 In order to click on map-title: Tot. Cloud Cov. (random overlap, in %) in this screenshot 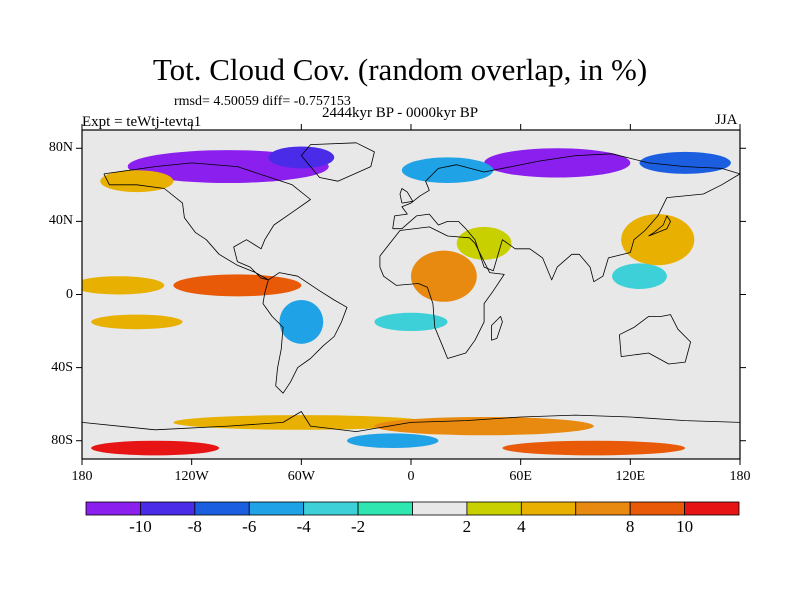, I will do `click(400, 69)`.